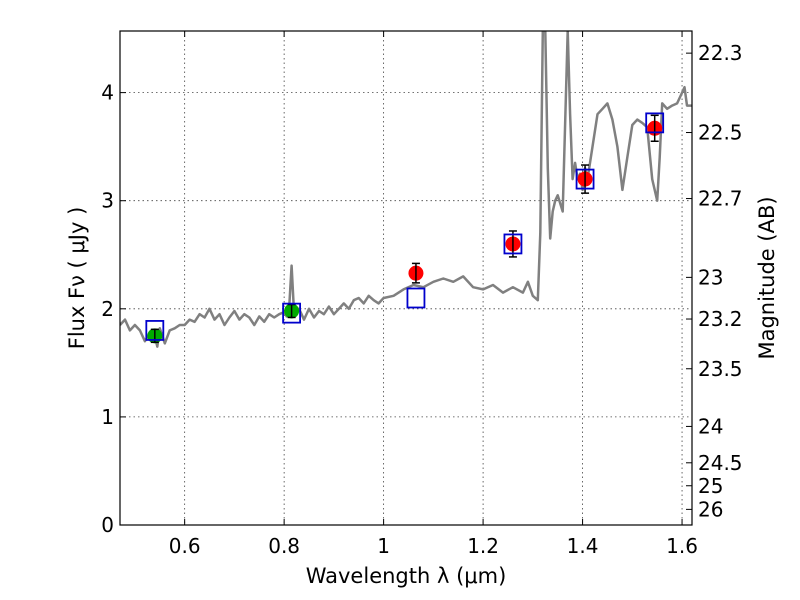 The height and width of the screenshot is (600, 800). Describe the element at coordinates (483, 546) in the screenshot. I see `x-tick-label: 1.2` at that location.